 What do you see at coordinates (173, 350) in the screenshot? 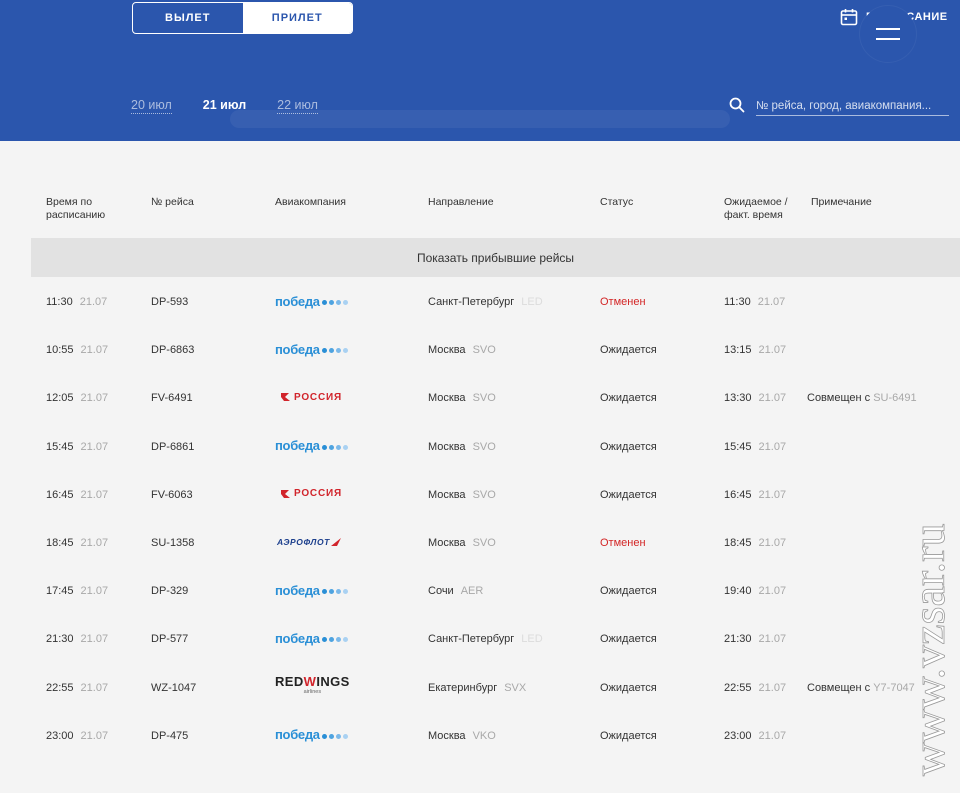
I see `flight-number: DP-6863` at bounding box center [173, 350].